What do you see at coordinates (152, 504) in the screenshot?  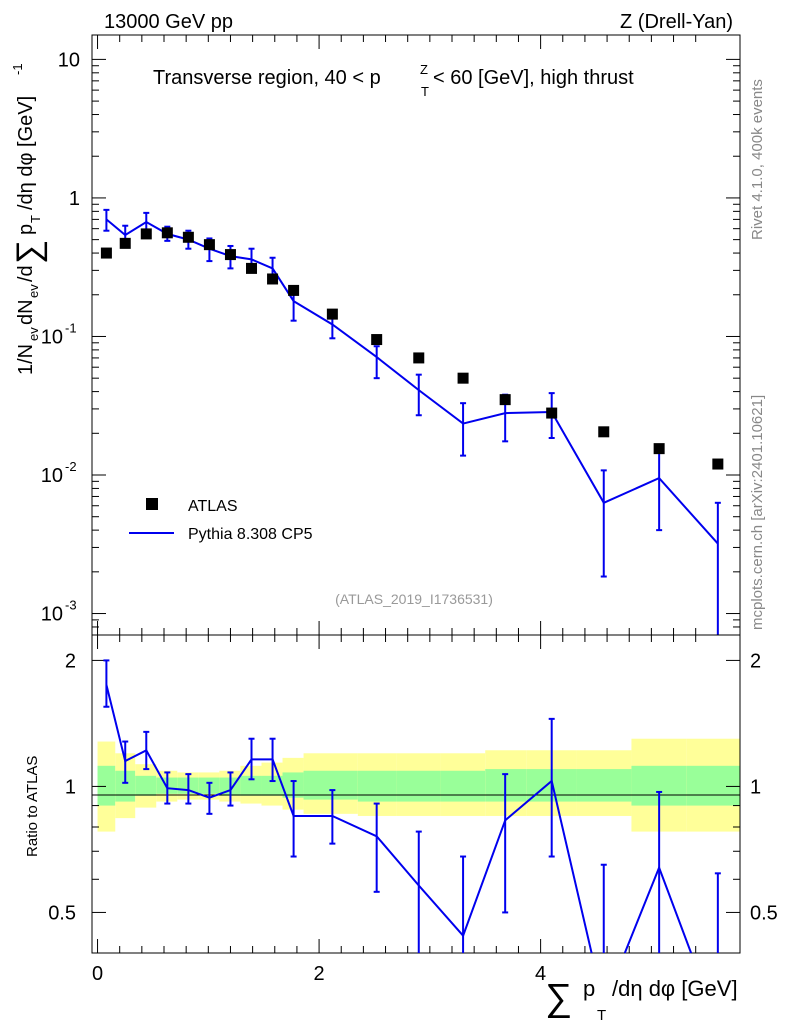 I see `legend-data-marker` at bounding box center [152, 504].